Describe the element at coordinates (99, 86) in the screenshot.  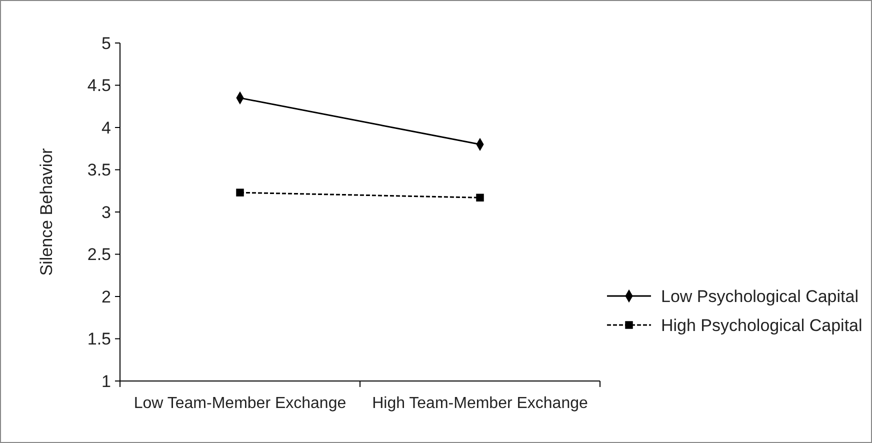
I see `y-tick-label: 4.5` at that location.